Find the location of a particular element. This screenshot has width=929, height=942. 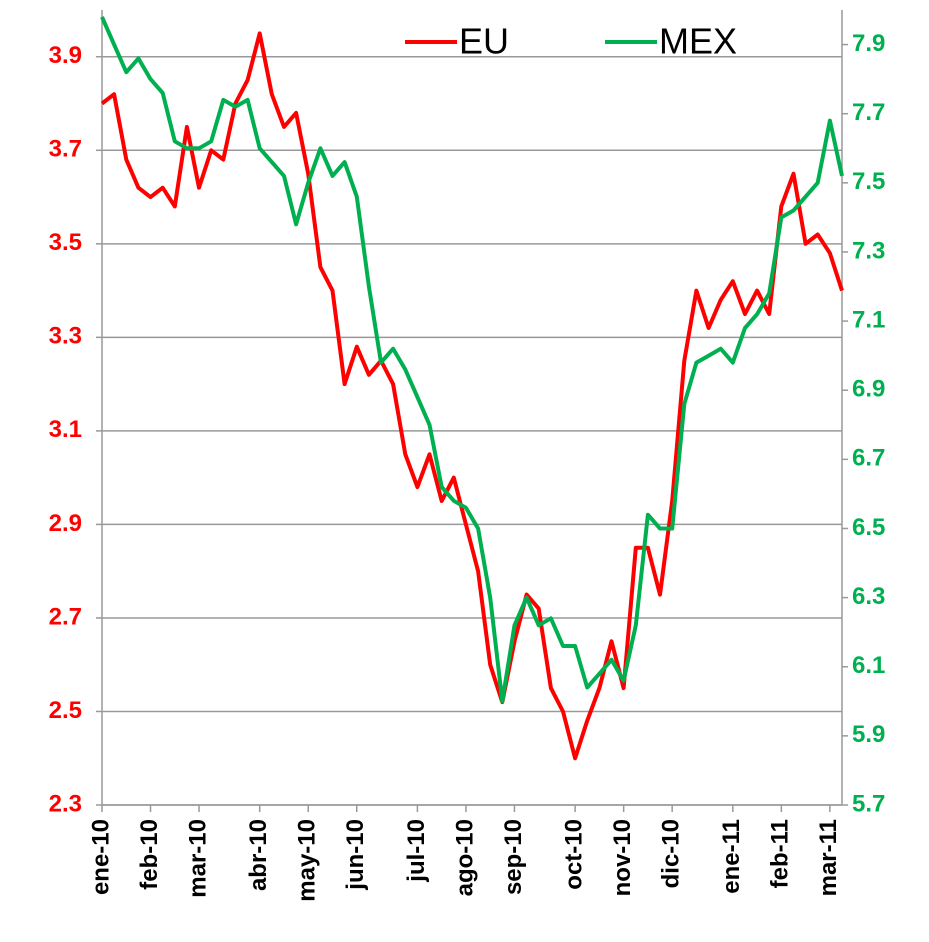

x-tick-label: jul-10 is located at coordinates (416, 851).